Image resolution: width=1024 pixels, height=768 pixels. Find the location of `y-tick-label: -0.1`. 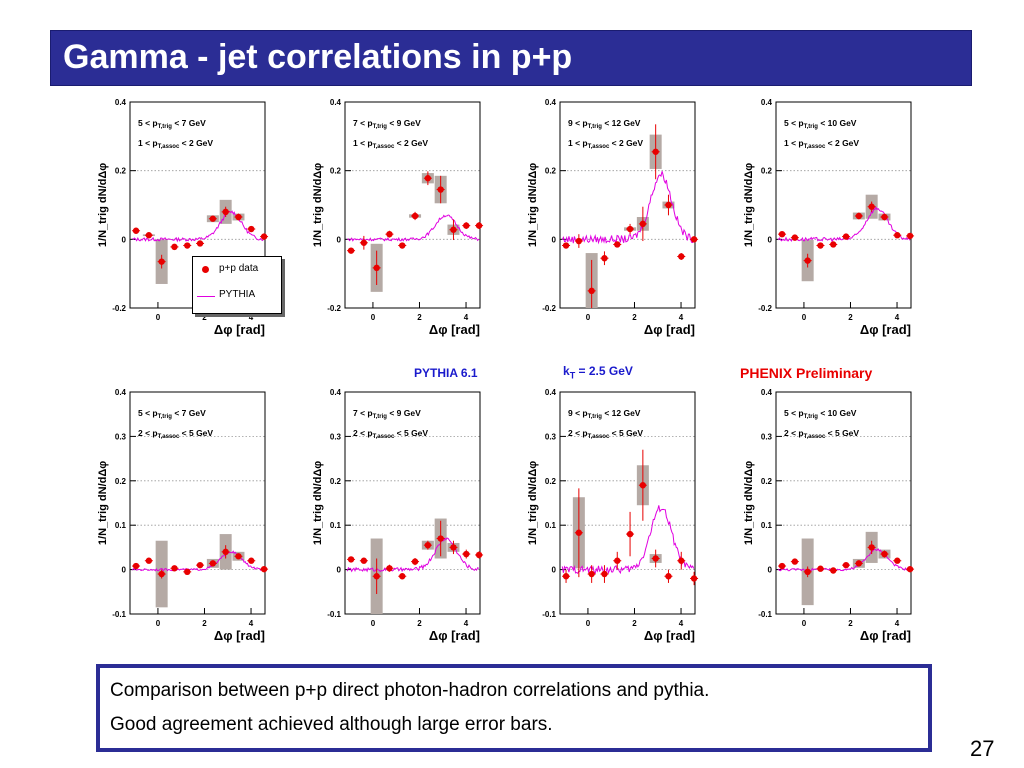

y-tick-label: -0.1 is located at coordinates (119, 614).